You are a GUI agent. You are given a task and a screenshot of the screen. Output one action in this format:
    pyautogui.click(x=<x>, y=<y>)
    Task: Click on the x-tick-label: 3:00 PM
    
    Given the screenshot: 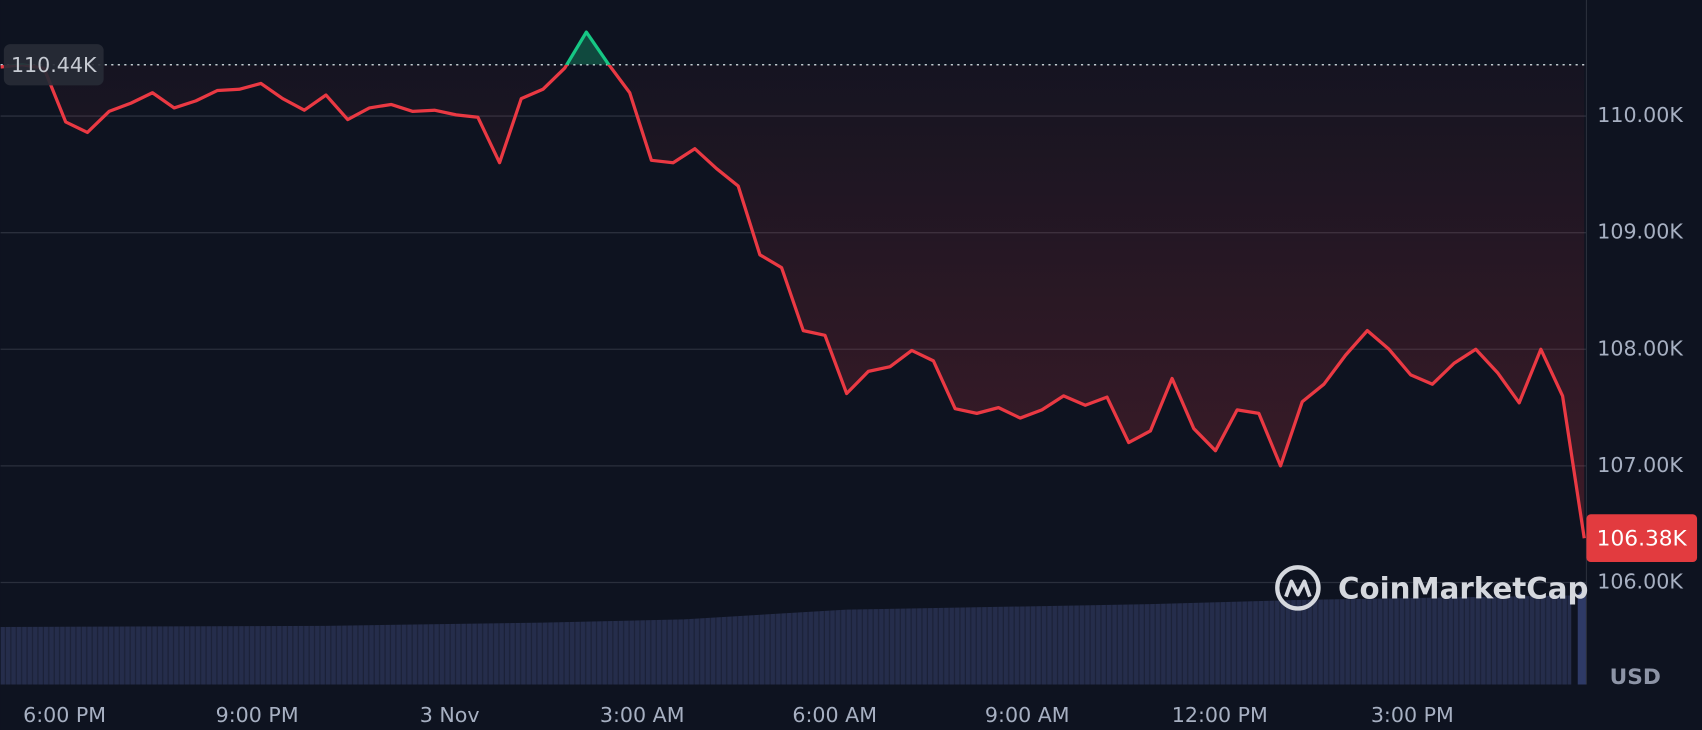 What is the action you would take?
    pyautogui.click(x=1412, y=715)
    